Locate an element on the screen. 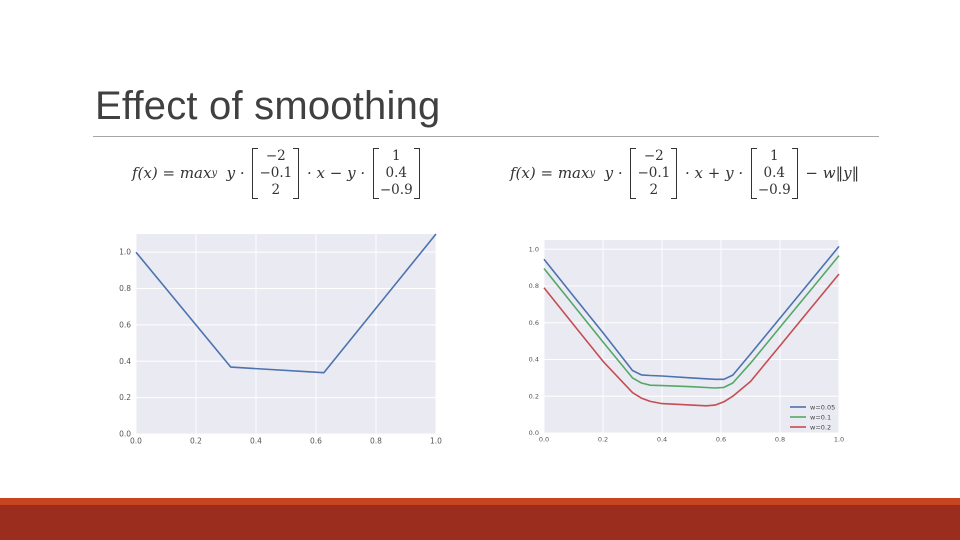 This screenshot has height=540, width=960. formula-right-suffix: − w‖y‖ is located at coordinates (830, 173).